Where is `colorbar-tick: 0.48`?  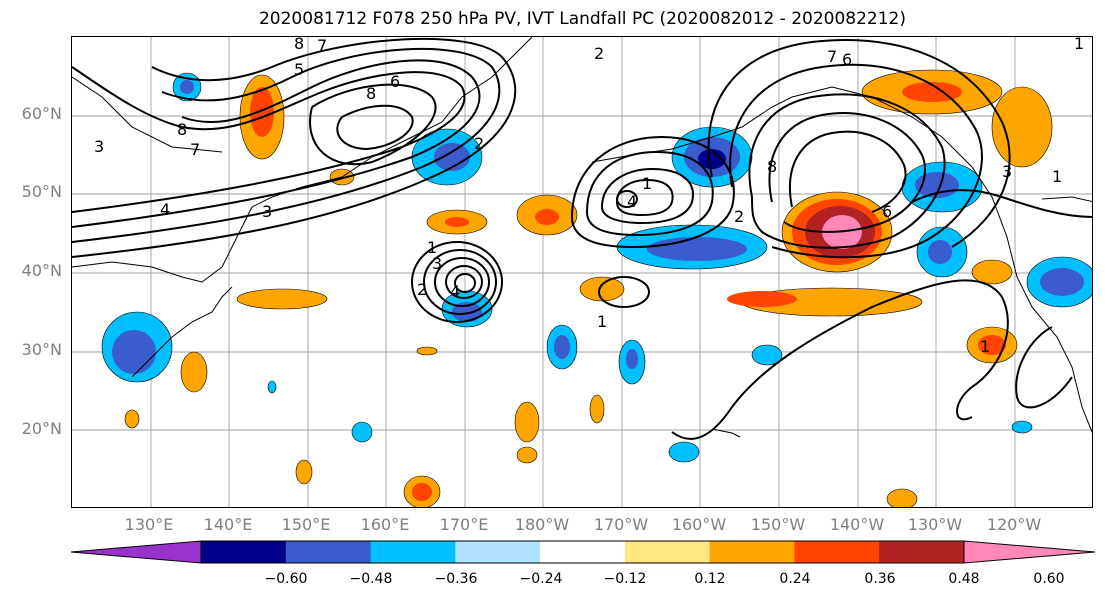
colorbar-tick: 0.48 is located at coordinates (964, 579).